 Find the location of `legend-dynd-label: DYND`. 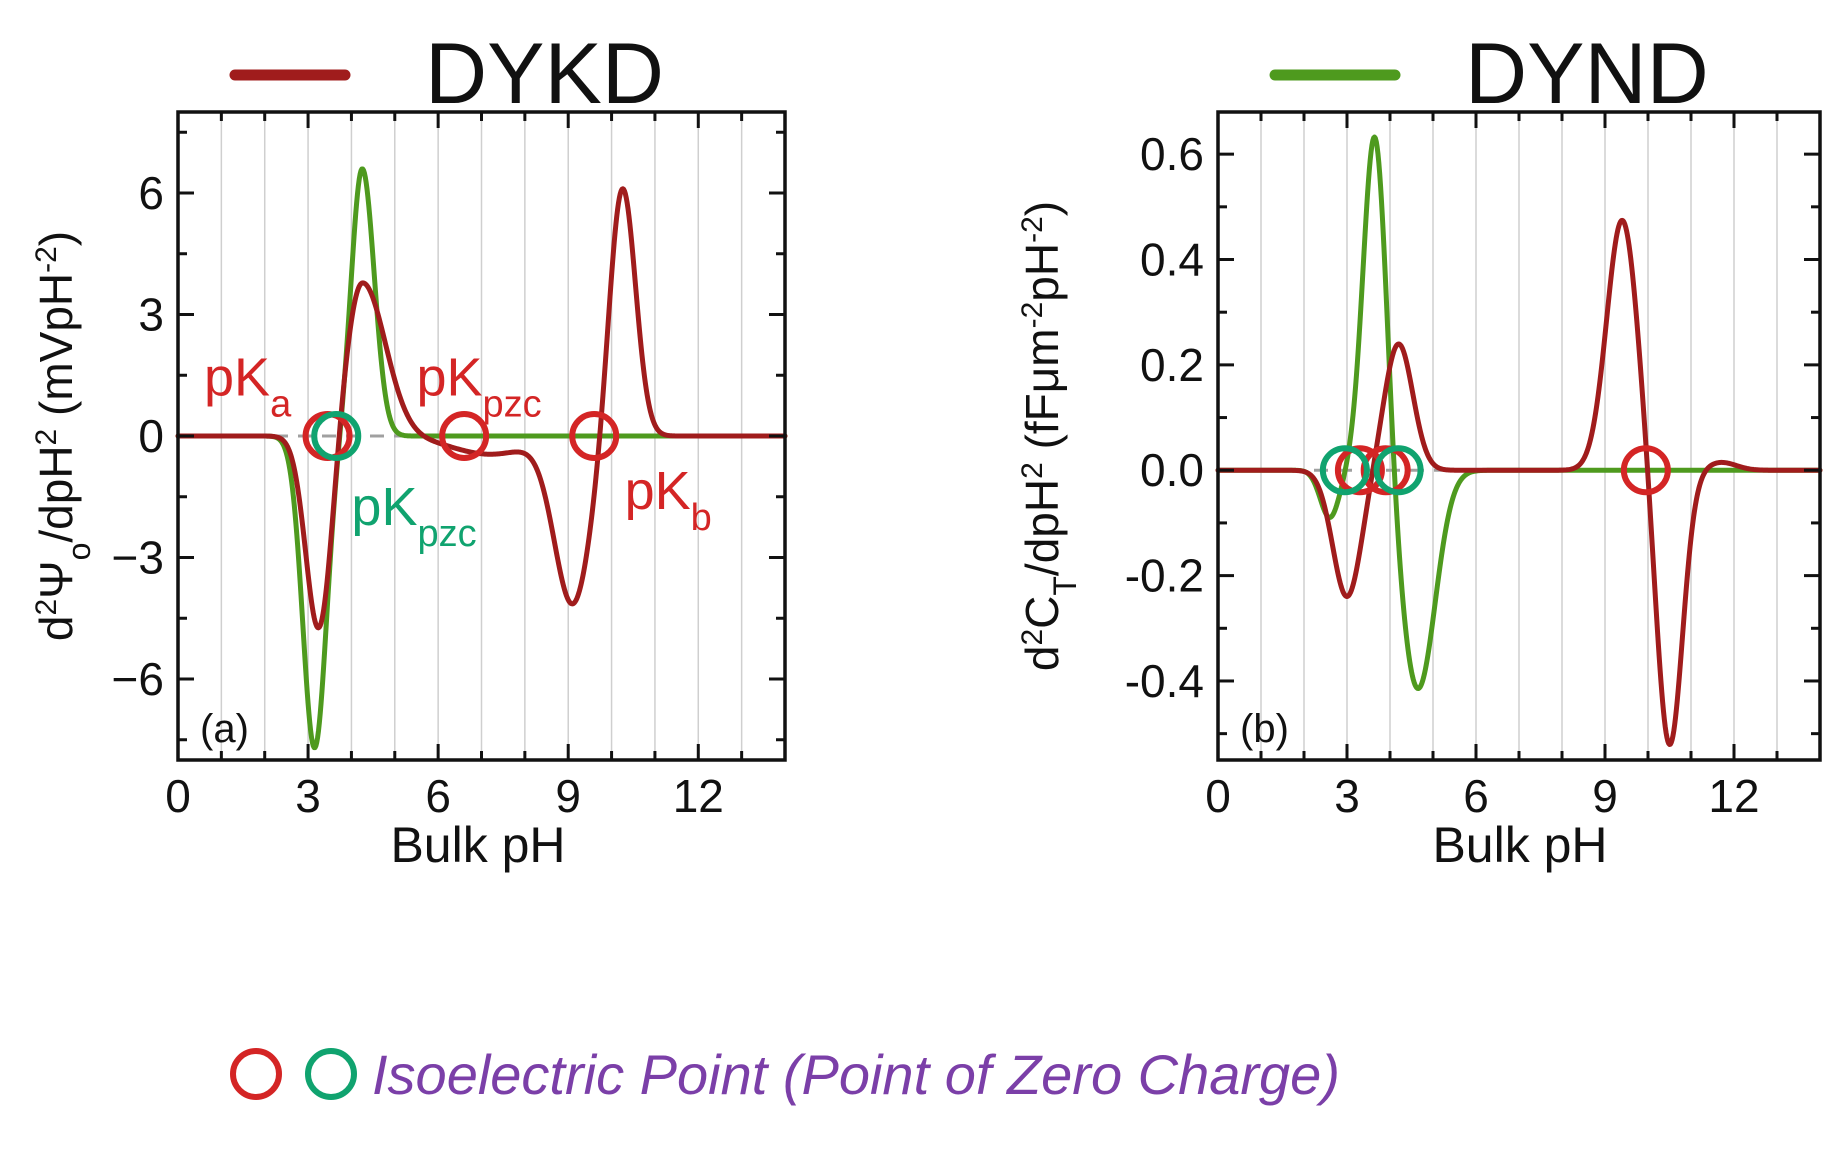

legend-dynd-label: DYND is located at coordinates (1587, 74).